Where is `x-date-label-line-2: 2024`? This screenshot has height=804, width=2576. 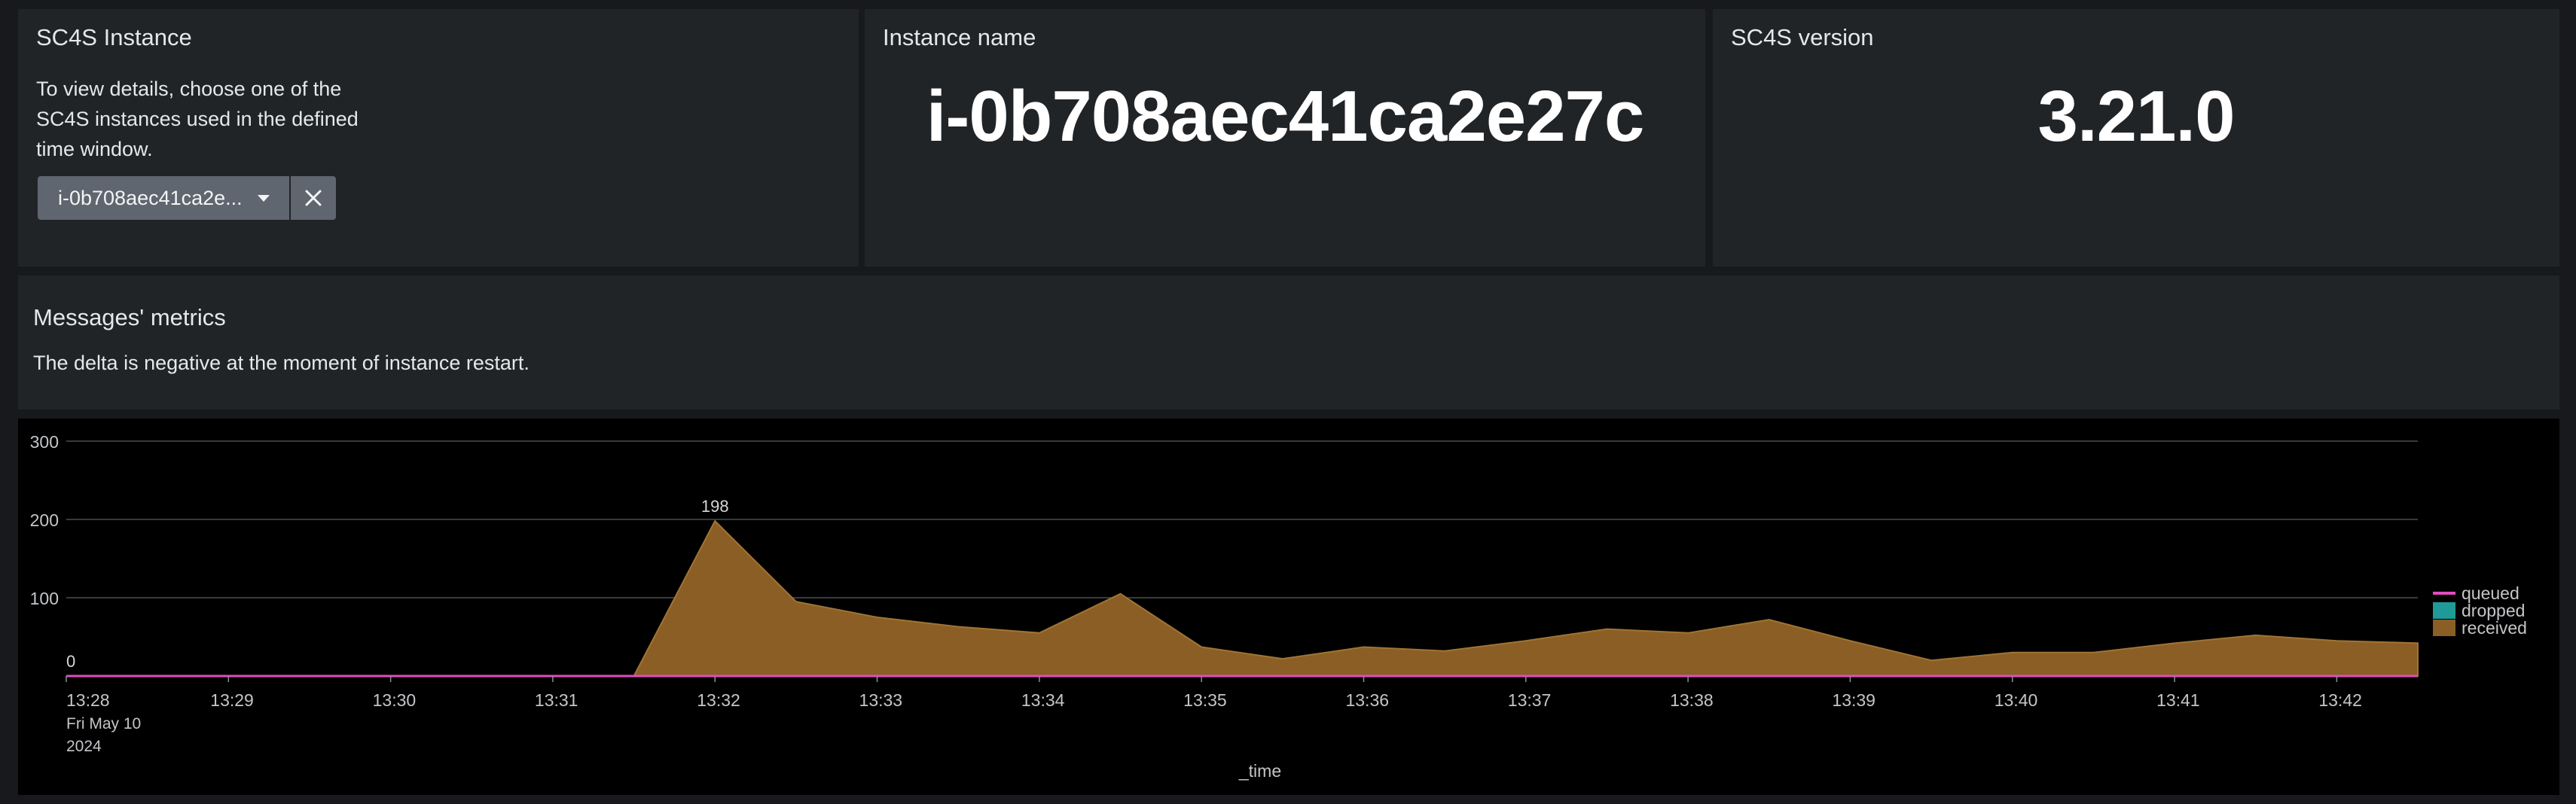 x-date-label-line-2: 2024 is located at coordinates (84, 746).